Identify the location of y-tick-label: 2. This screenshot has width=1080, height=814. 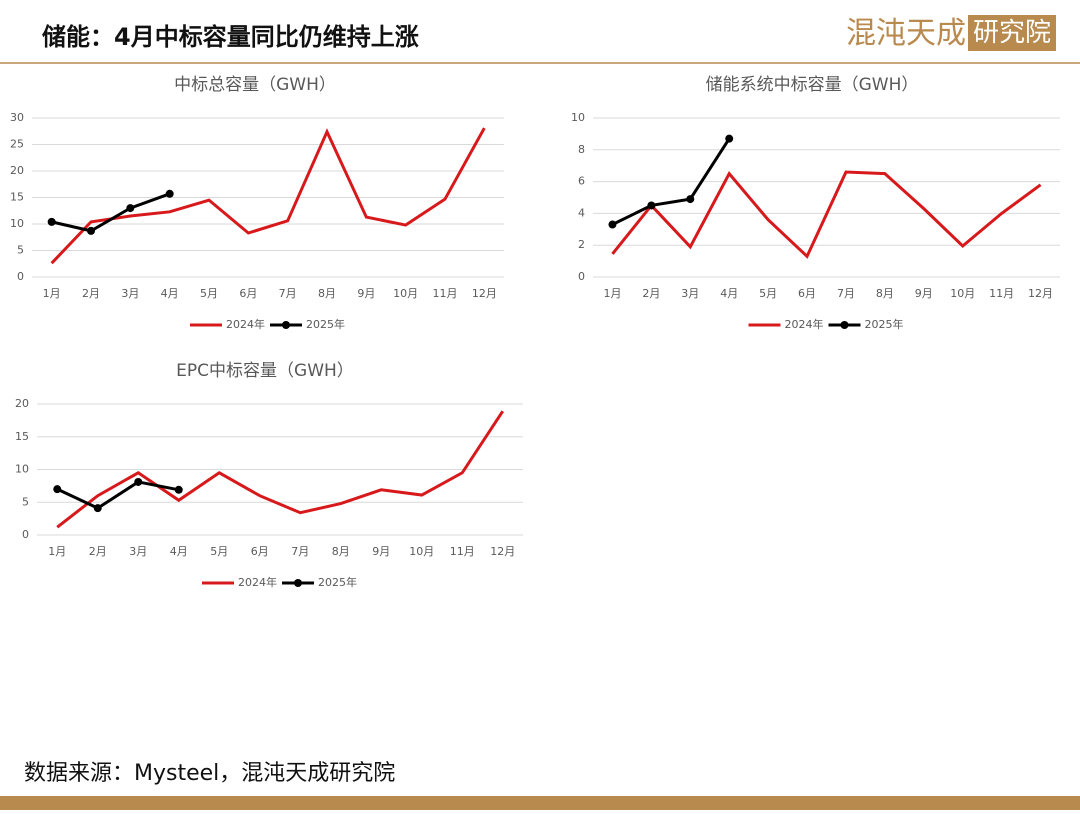
(581, 244).